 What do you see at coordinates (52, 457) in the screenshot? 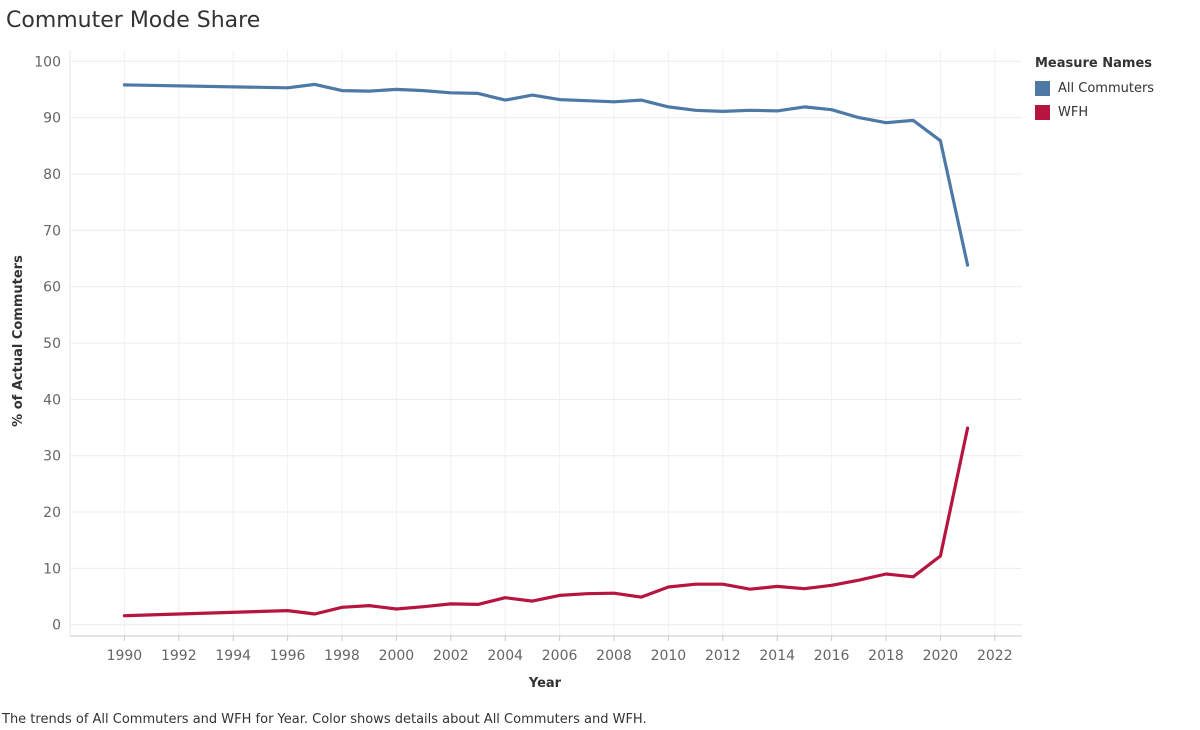
I see `y-tick-label: 30` at bounding box center [52, 457].